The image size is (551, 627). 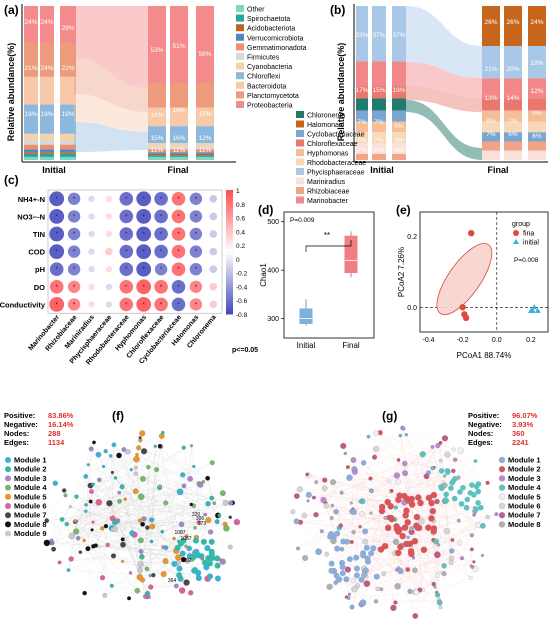 What do you see at coordinates (31, 199) in the screenshot?
I see `panel-c-row-label: NH4+-N` at bounding box center [31, 199].